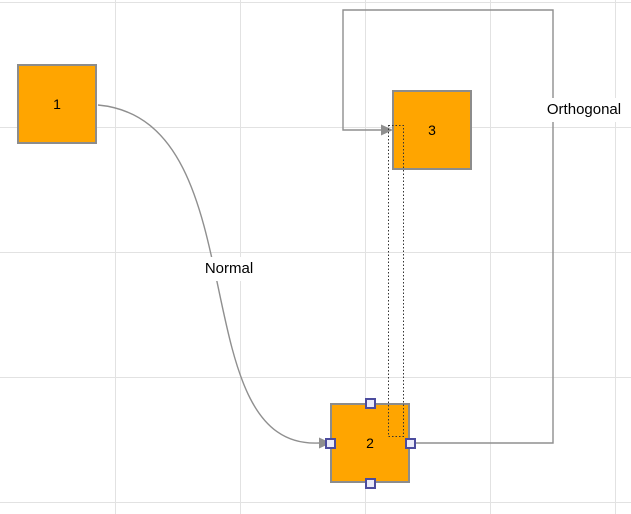 This screenshot has width=631, height=514. Describe the element at coordinates (229, 269) in the screenshot. I see `edge-label-normal: Normal` at that location.